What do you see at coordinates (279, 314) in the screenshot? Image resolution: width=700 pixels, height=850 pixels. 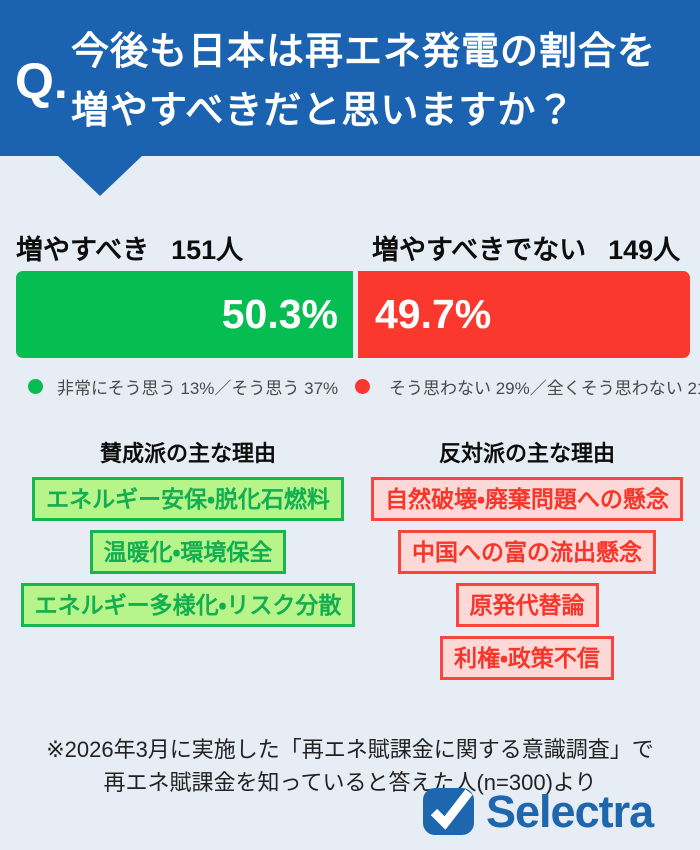 I see `yes-percent: 50.3%` at bounding box center [279, 314].